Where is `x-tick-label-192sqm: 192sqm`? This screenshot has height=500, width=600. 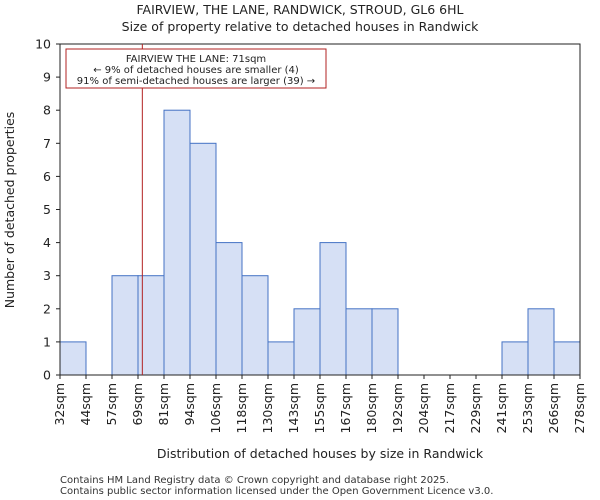
x-tick-label-192sqm: 192sqm is located at coordinates (397, 408).